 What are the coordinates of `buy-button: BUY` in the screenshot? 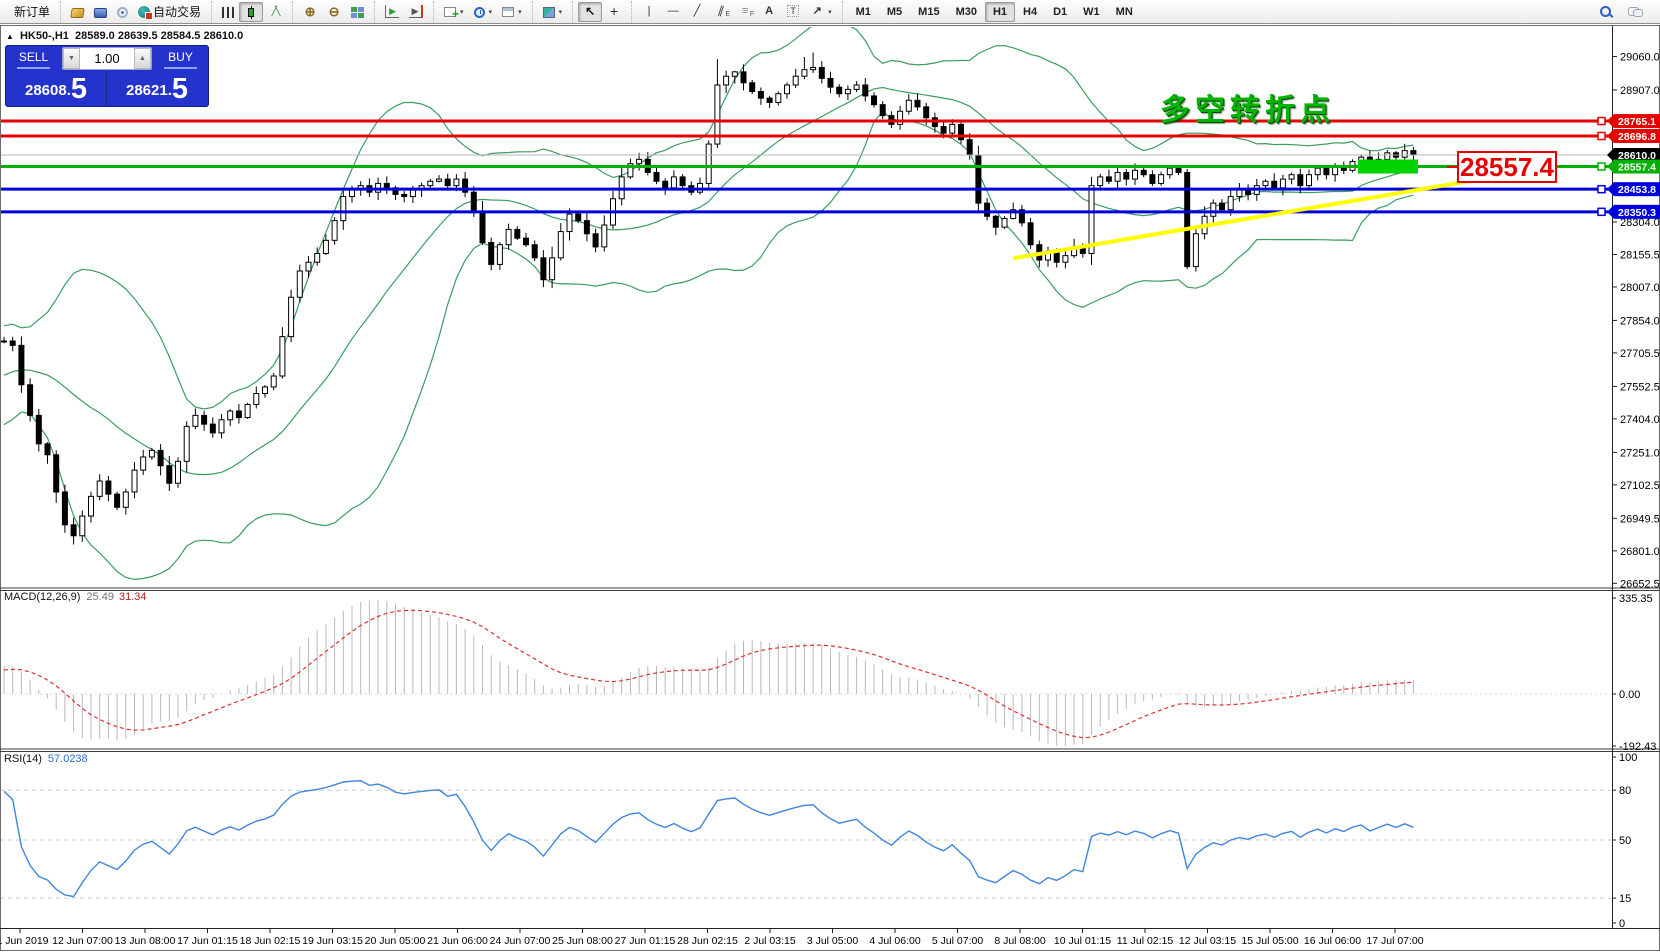 It's located at (180, 58).